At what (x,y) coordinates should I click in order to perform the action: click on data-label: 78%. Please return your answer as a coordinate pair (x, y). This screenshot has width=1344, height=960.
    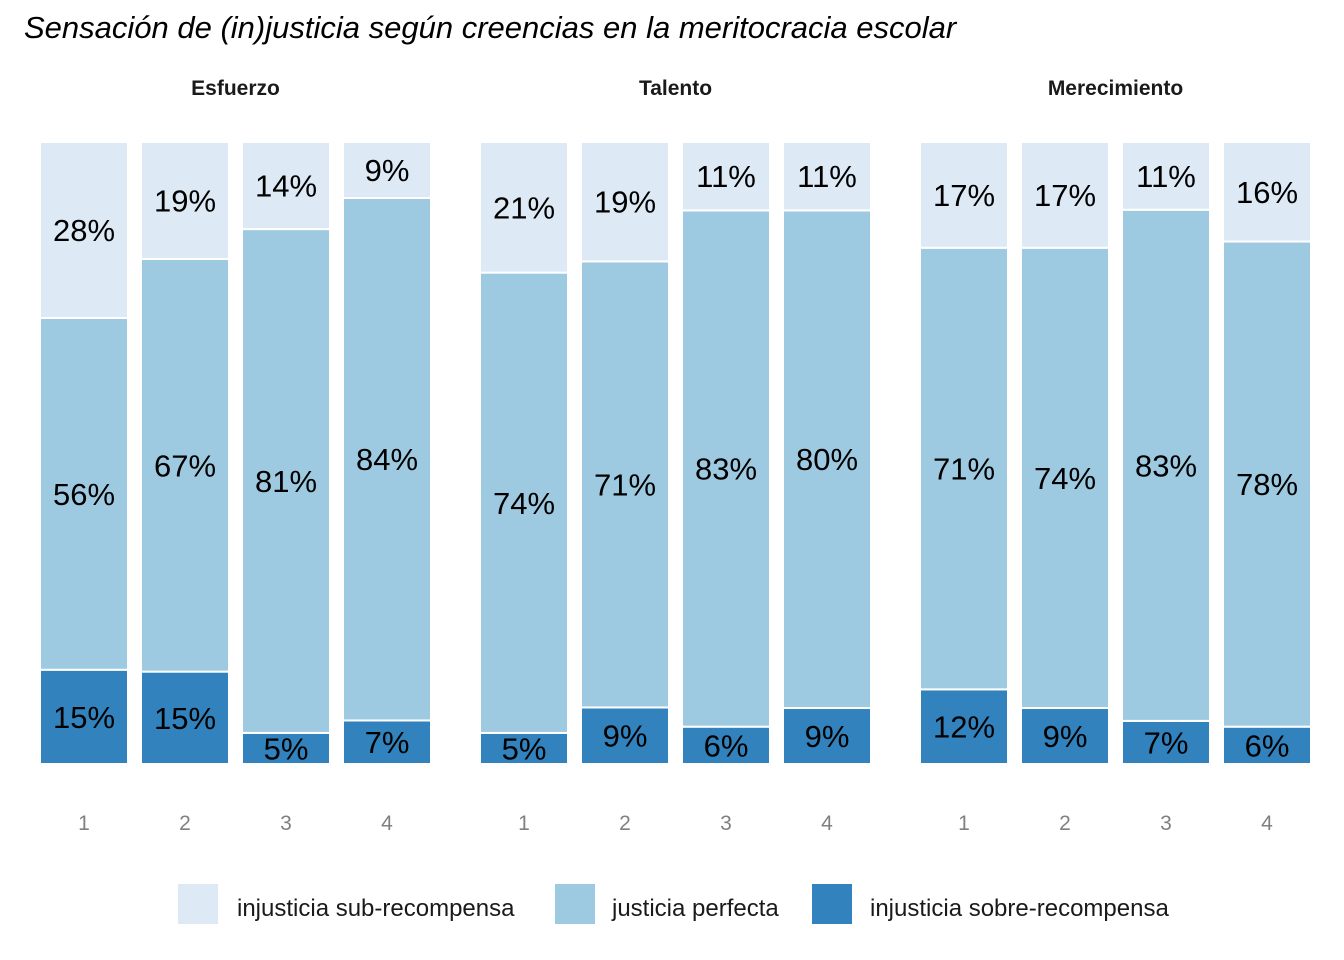
    Looking at the image, I should click on (1267, 484).